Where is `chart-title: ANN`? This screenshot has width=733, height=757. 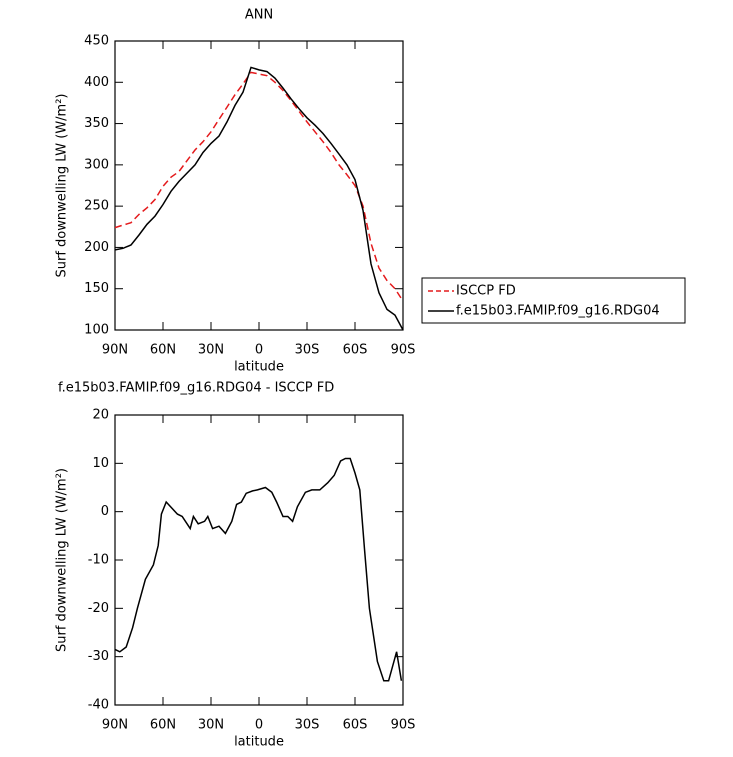 chart-title: ANN is located at coordinates (259, 15).